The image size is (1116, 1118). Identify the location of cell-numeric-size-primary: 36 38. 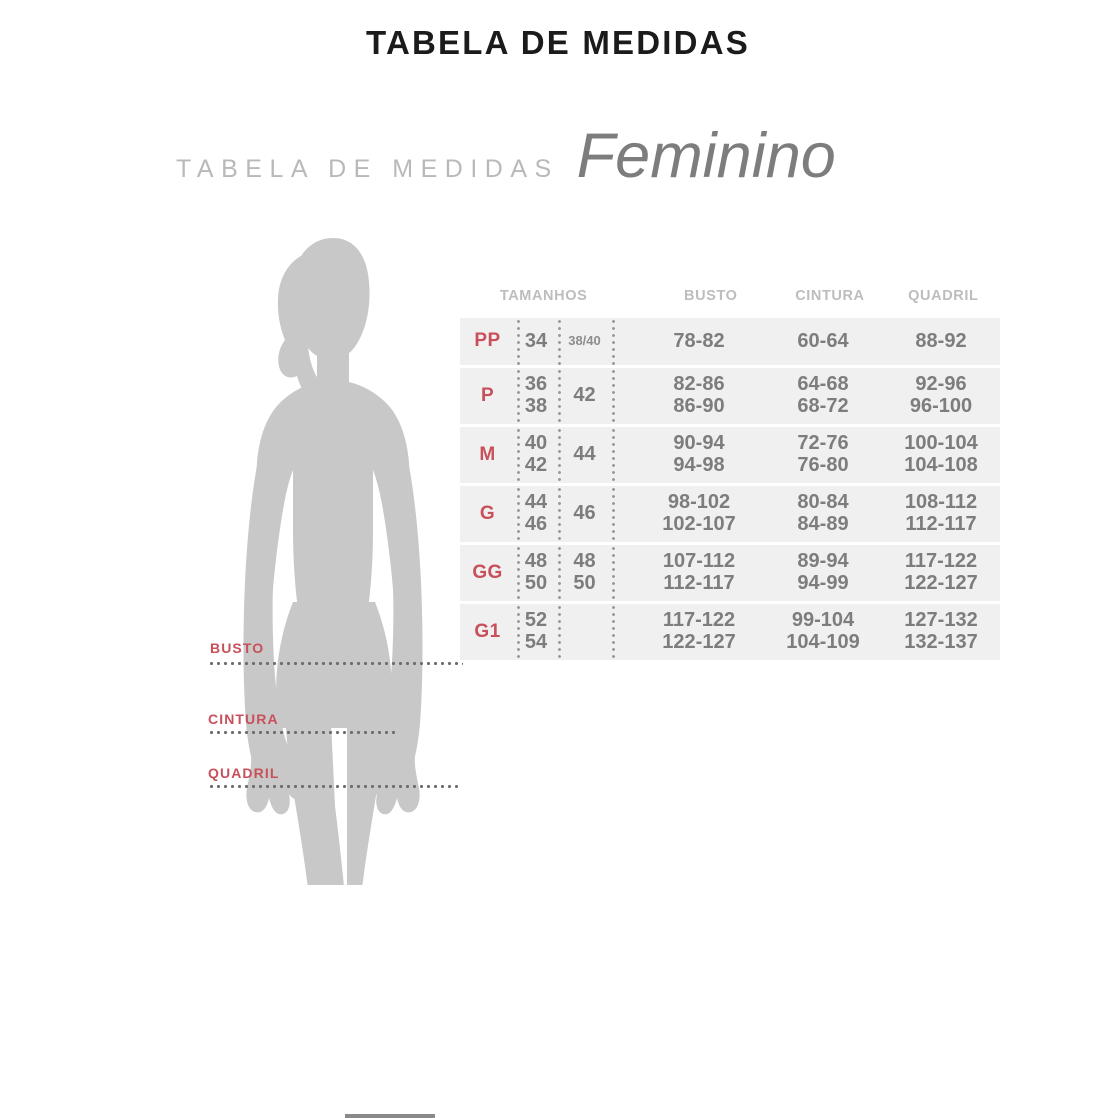
(536, 395).